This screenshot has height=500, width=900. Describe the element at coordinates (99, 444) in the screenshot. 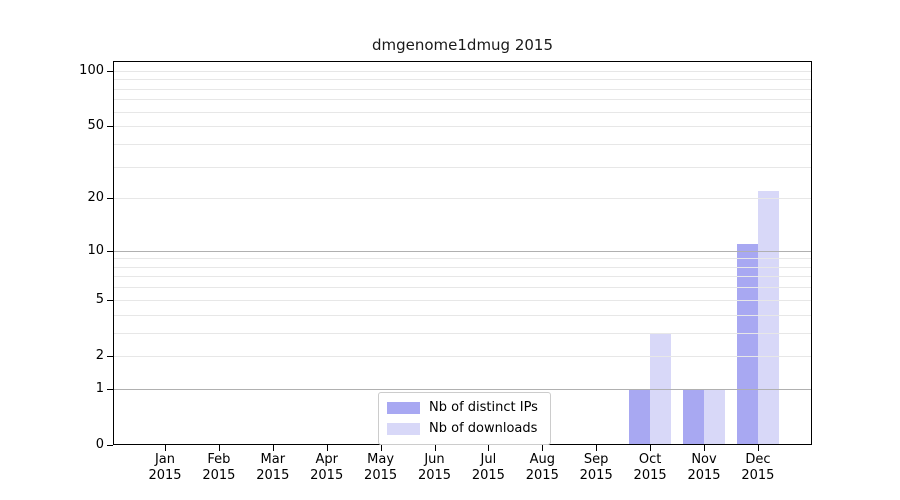

I see `y-tick-label: 0` at that location.